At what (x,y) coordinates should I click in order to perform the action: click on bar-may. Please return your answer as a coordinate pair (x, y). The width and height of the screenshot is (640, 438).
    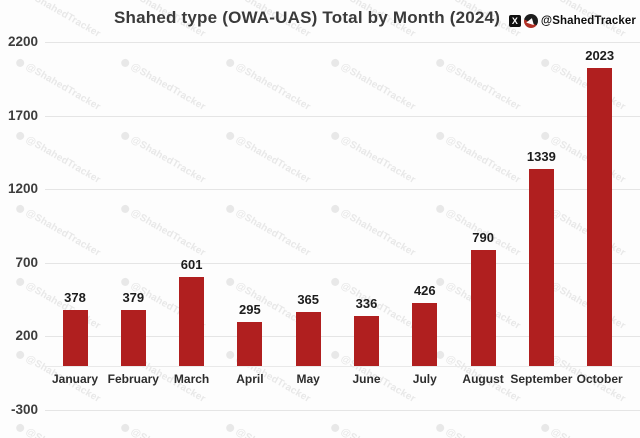
    Looking at the image, I should click on (308, 339).